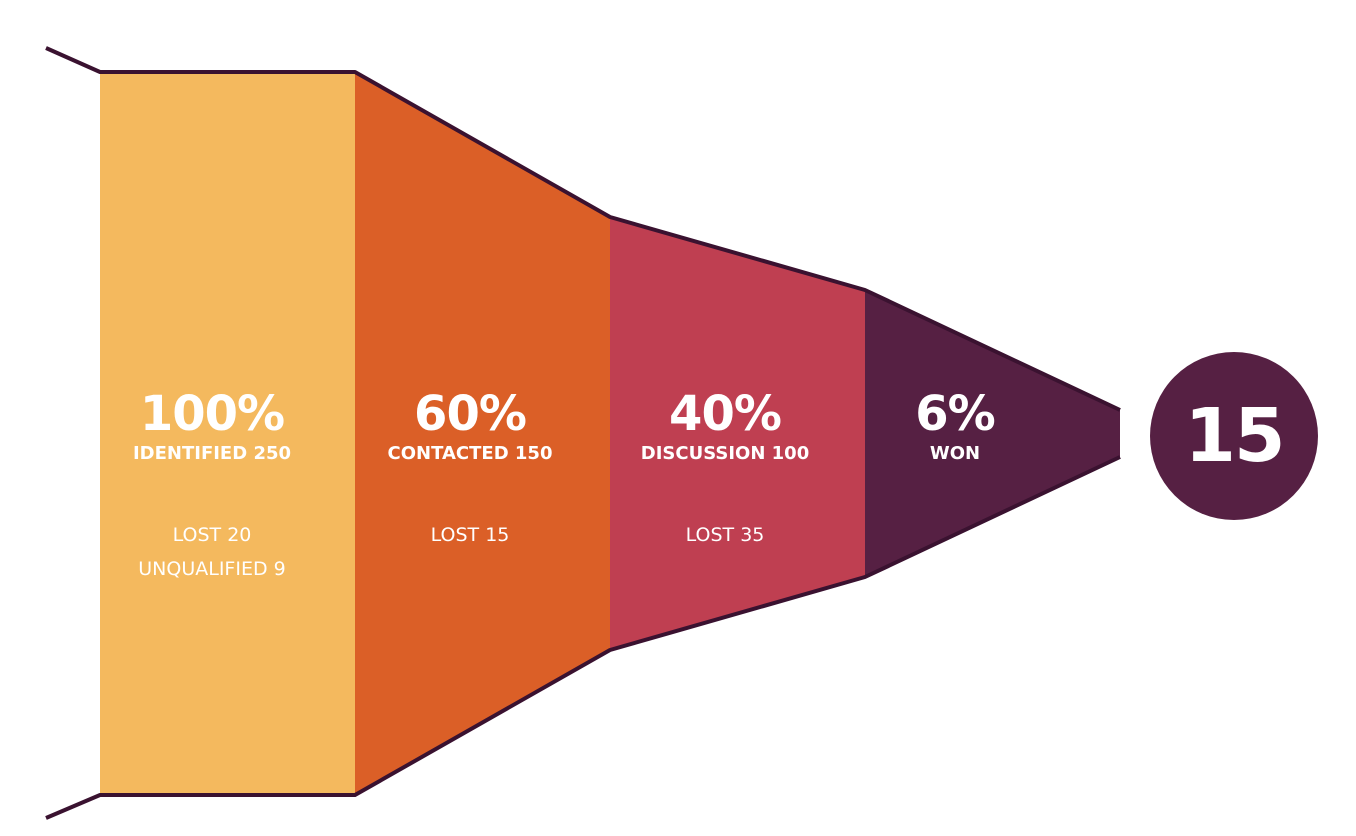  What do you see at coordinates (955, 453) in the screenshot?
I see `stage-name-won: WON` at bounding box center [955, 453].